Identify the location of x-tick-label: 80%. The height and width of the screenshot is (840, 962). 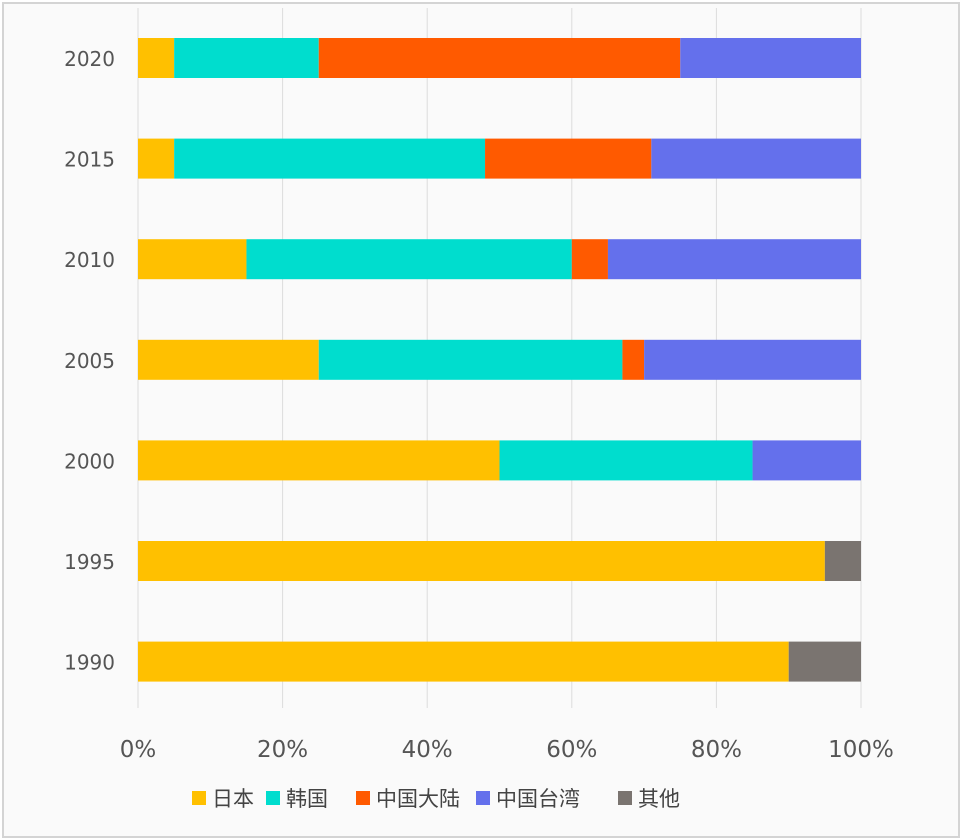
(716, 750).